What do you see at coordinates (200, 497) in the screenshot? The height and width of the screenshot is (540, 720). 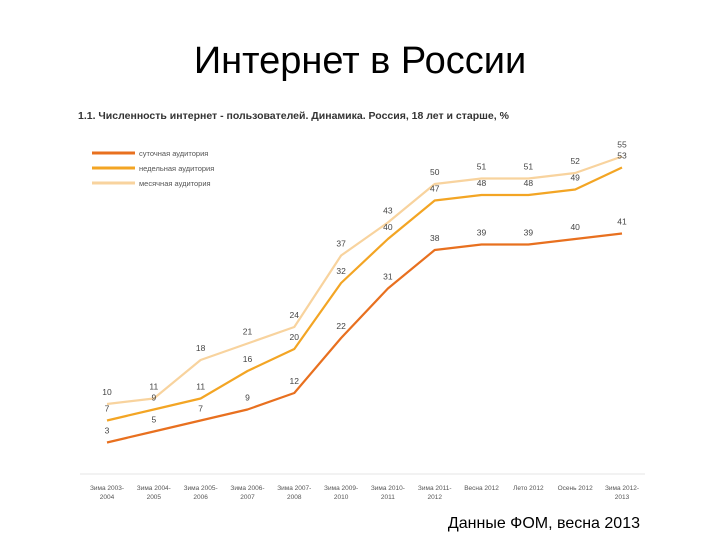 I see `x-tick-label-2-1: 2006` at bounding box center [200, 497].